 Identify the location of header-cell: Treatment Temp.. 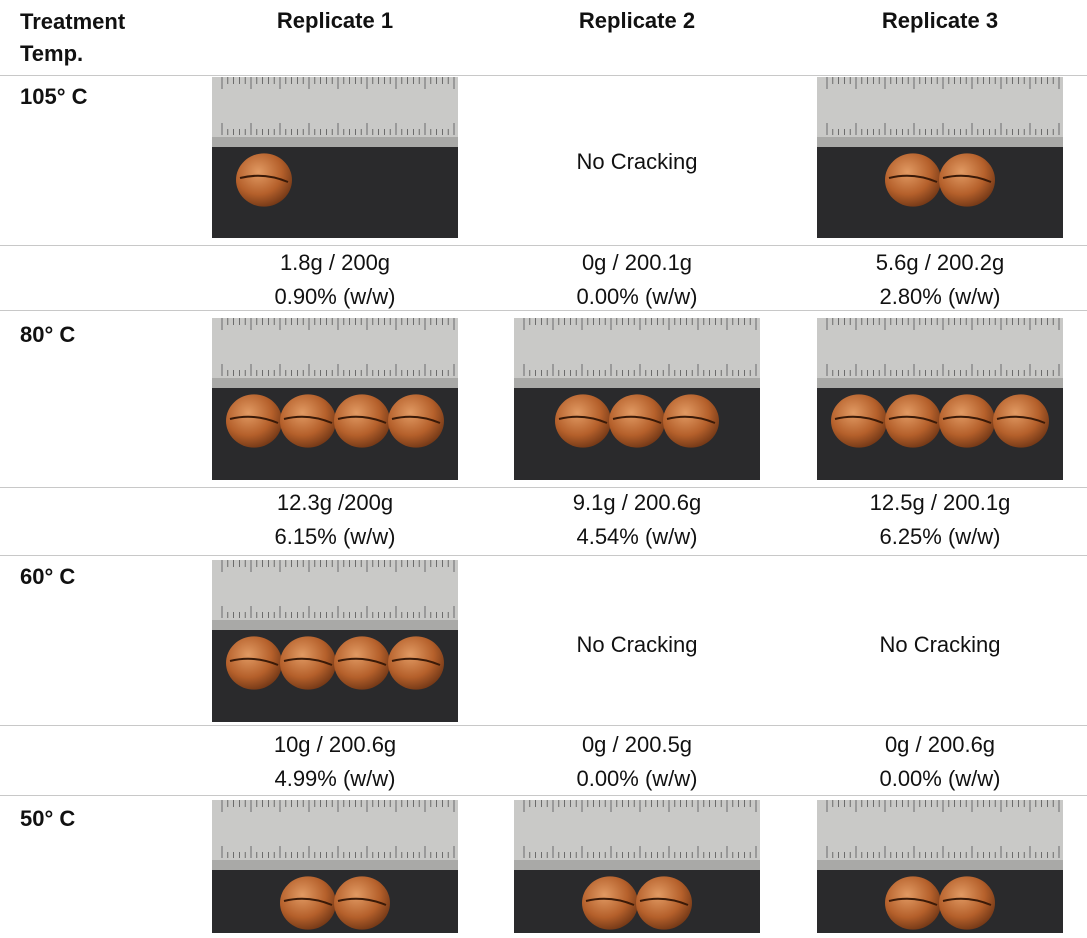
(73, 37).